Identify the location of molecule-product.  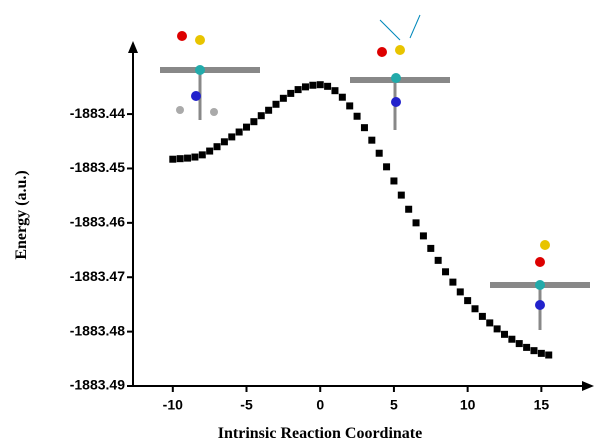
(540, 285).